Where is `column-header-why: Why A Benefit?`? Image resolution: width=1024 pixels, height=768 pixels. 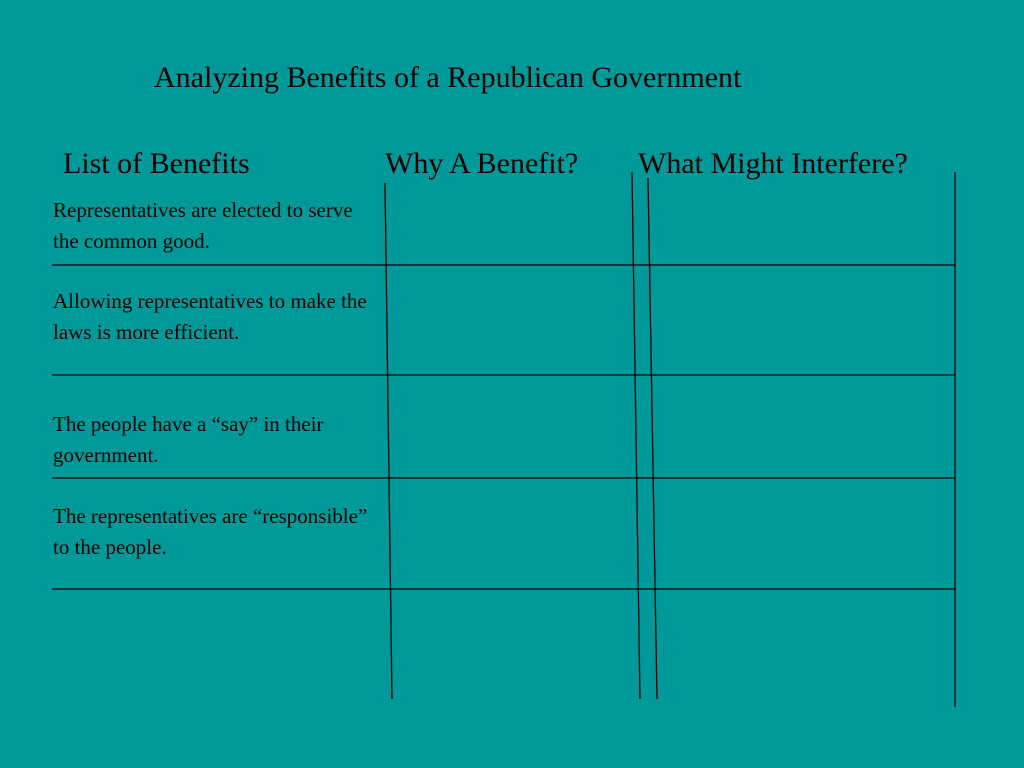 column-header-why: Why A Benefit? is located at coordinates (482, 163).